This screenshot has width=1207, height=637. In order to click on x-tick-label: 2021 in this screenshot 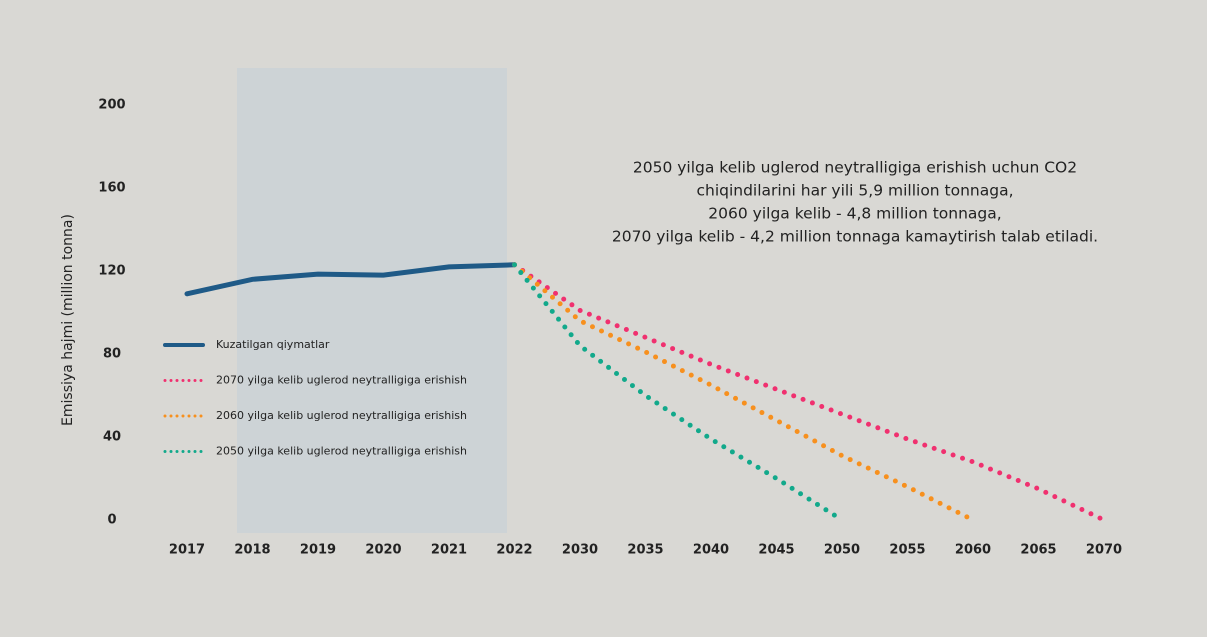, I will do `click(449, 550)`.